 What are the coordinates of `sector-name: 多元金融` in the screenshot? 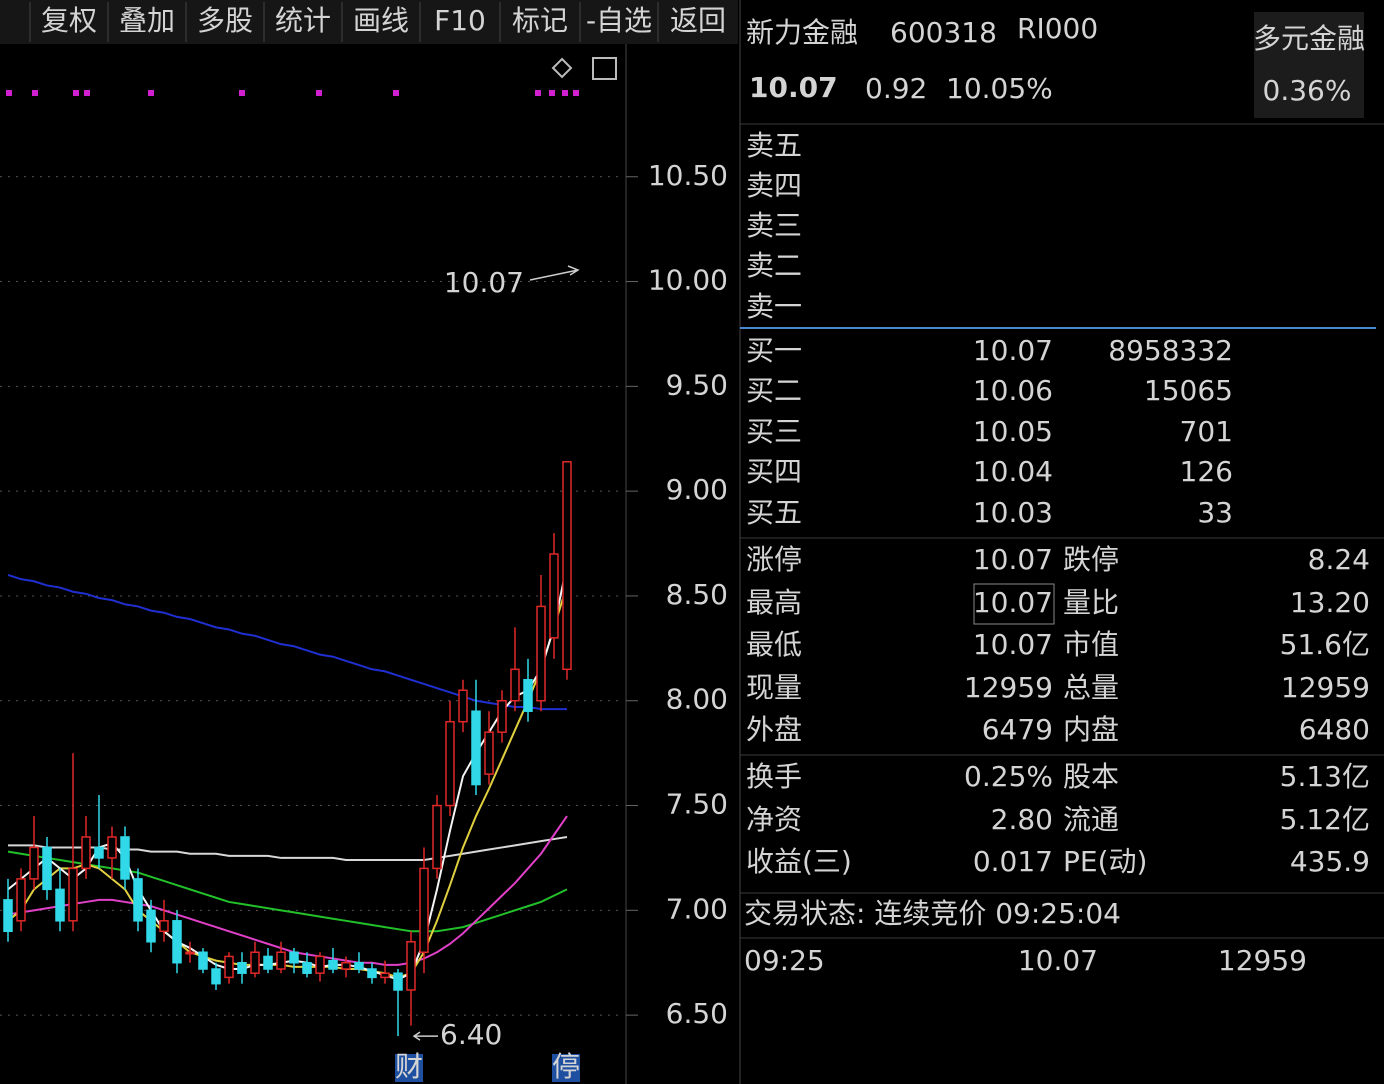 It's located at (1309, 38).